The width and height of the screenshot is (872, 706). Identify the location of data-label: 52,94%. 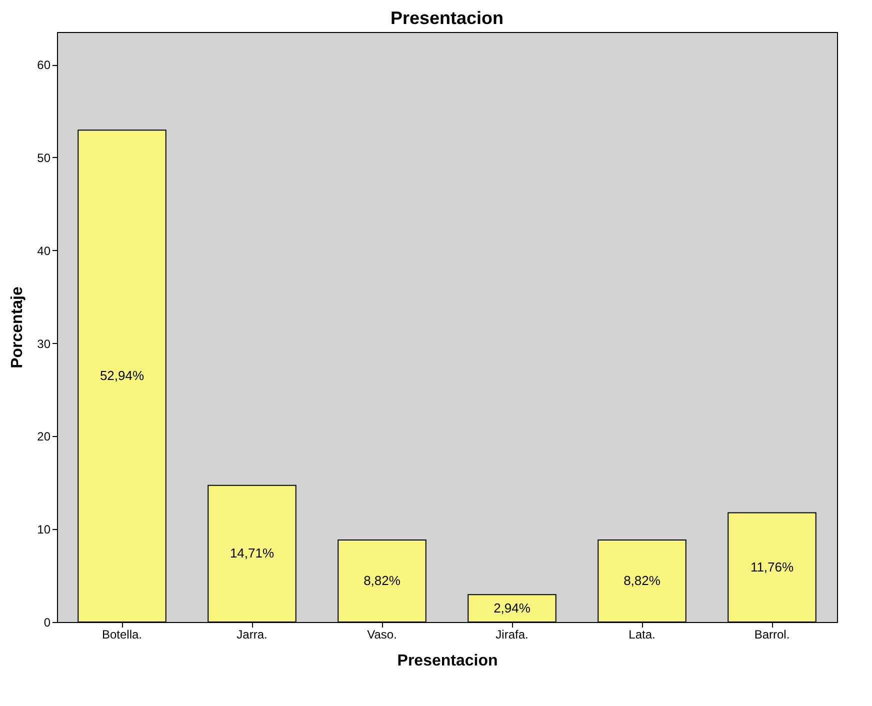
(122, 376).